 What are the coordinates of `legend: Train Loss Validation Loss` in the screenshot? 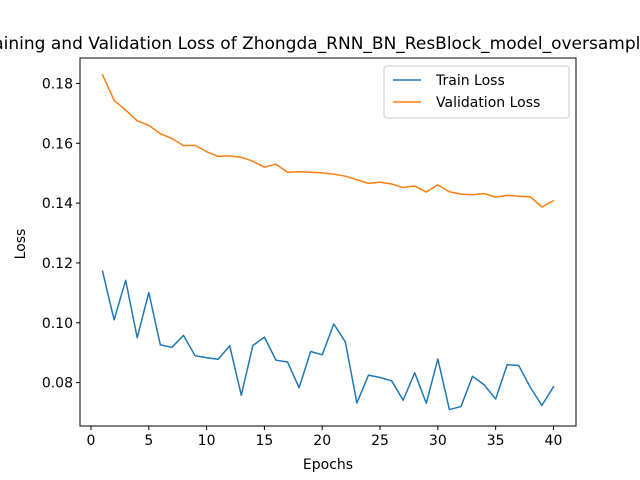 It's located at (476, 92).